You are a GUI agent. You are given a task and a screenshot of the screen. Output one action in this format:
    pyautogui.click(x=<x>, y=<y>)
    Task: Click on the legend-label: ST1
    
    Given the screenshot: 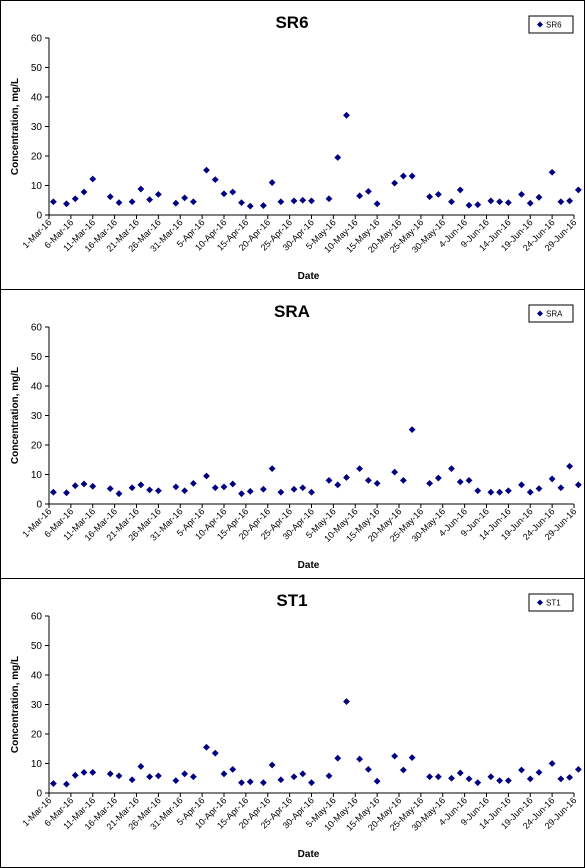 What is the action you would take?
    pyautogui.click(x=553, y=603)
    